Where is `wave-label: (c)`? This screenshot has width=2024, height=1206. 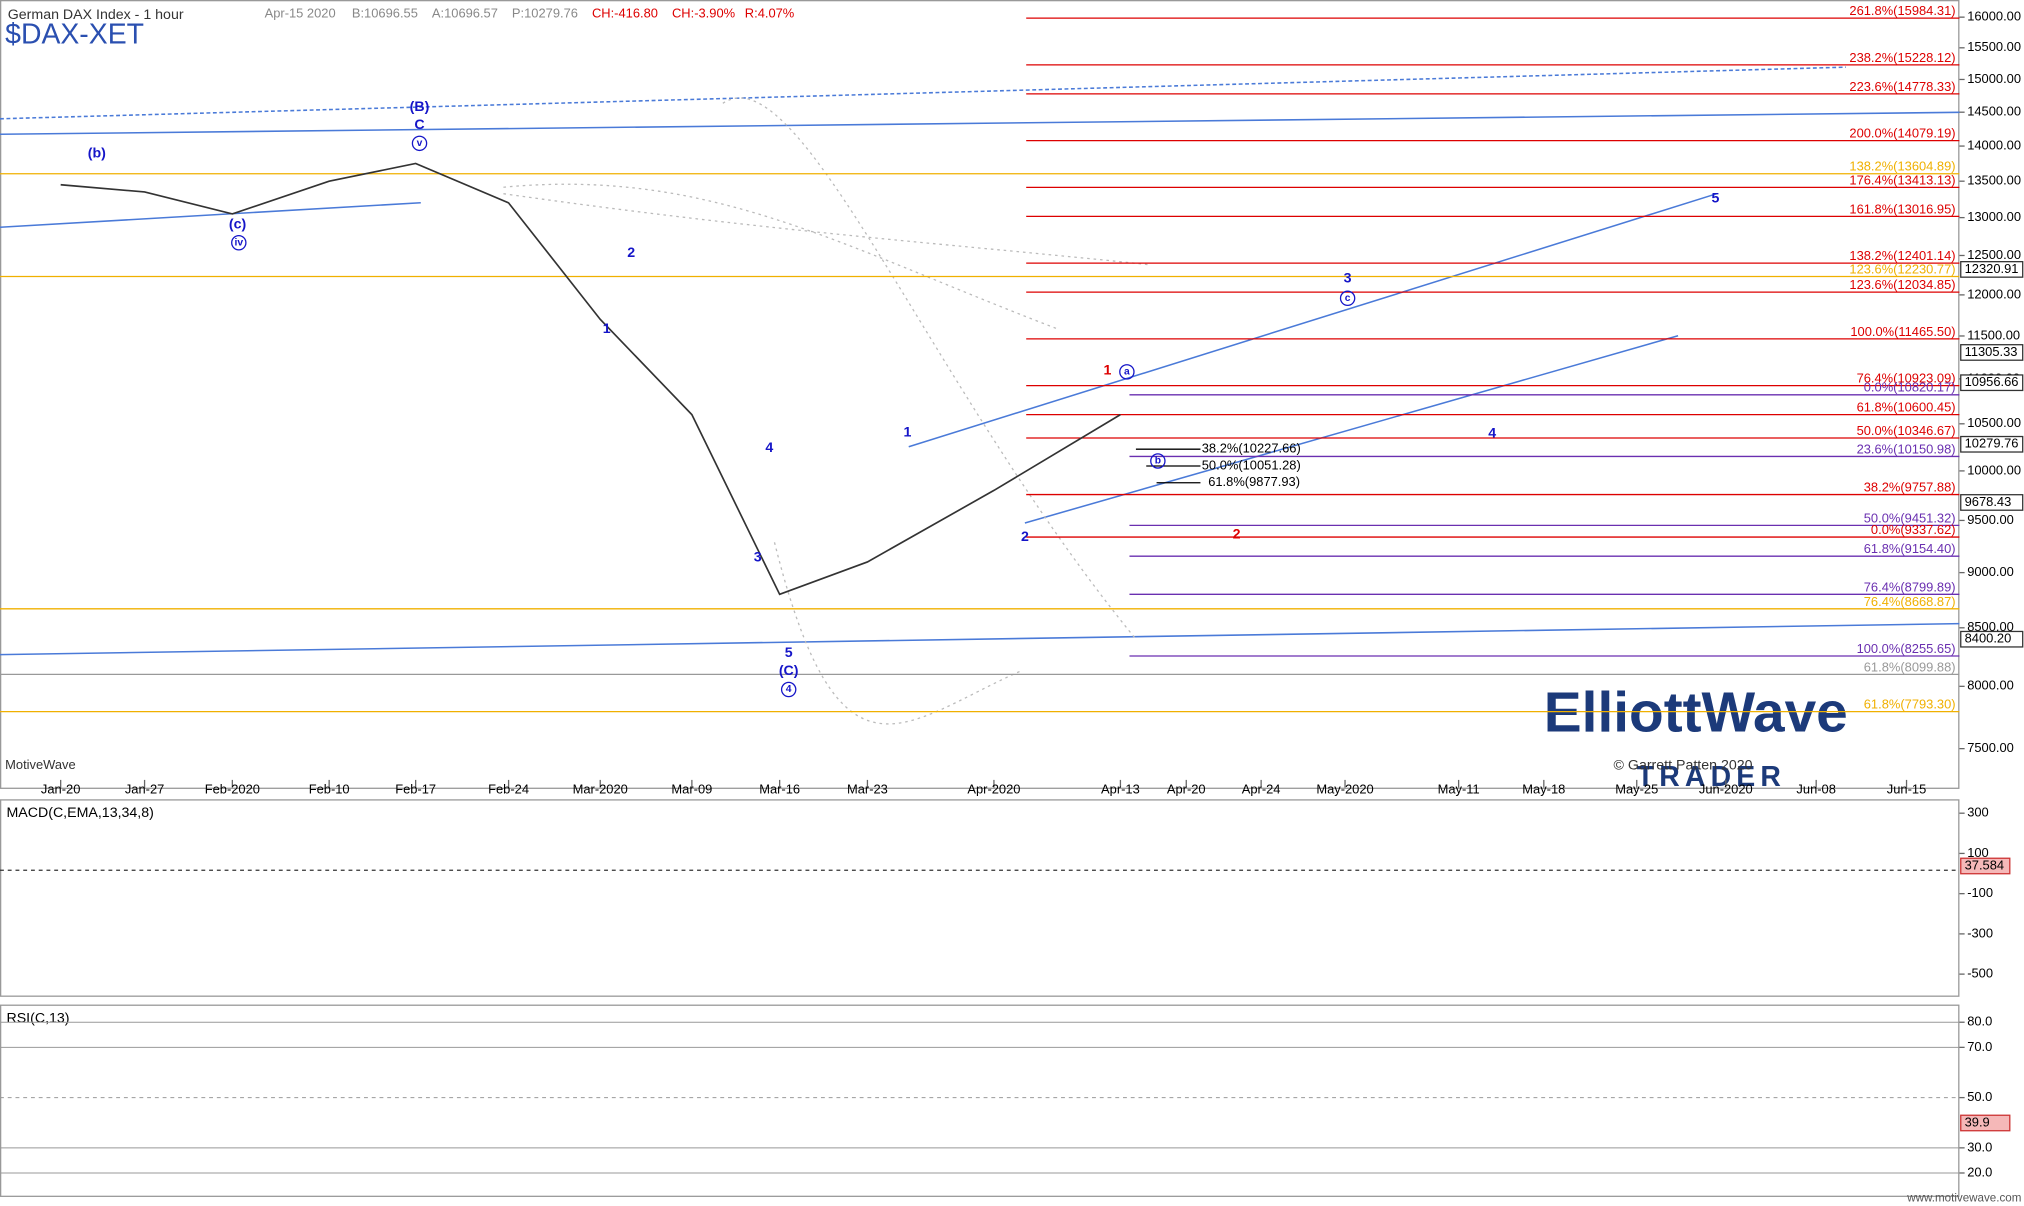
wave-label: (c) is located at coordinates (238, 224).